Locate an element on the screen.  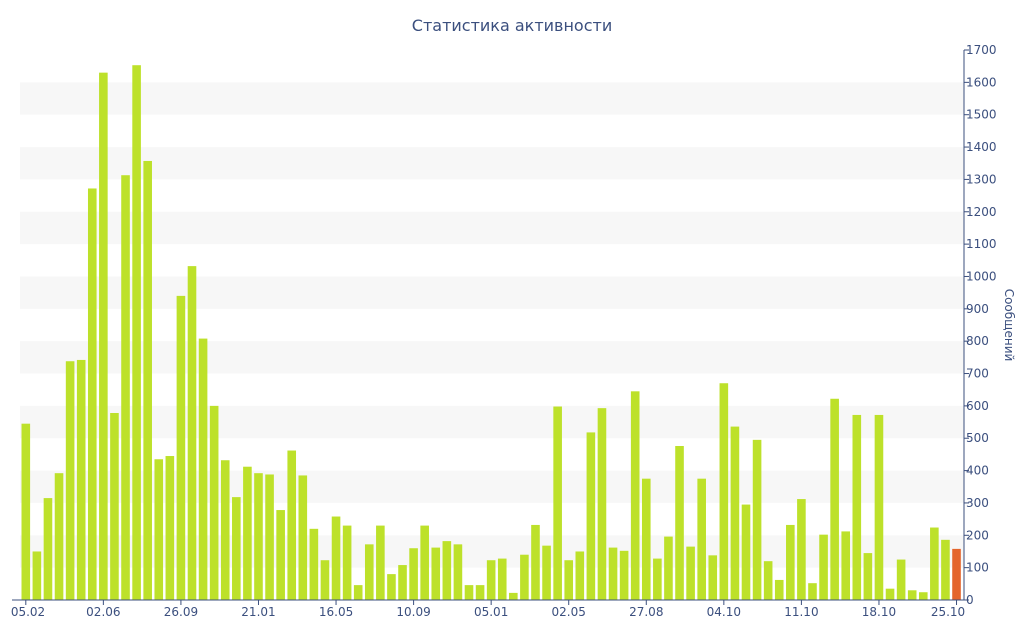
y-tick-label: 900 is located at coordinates (977, 309).